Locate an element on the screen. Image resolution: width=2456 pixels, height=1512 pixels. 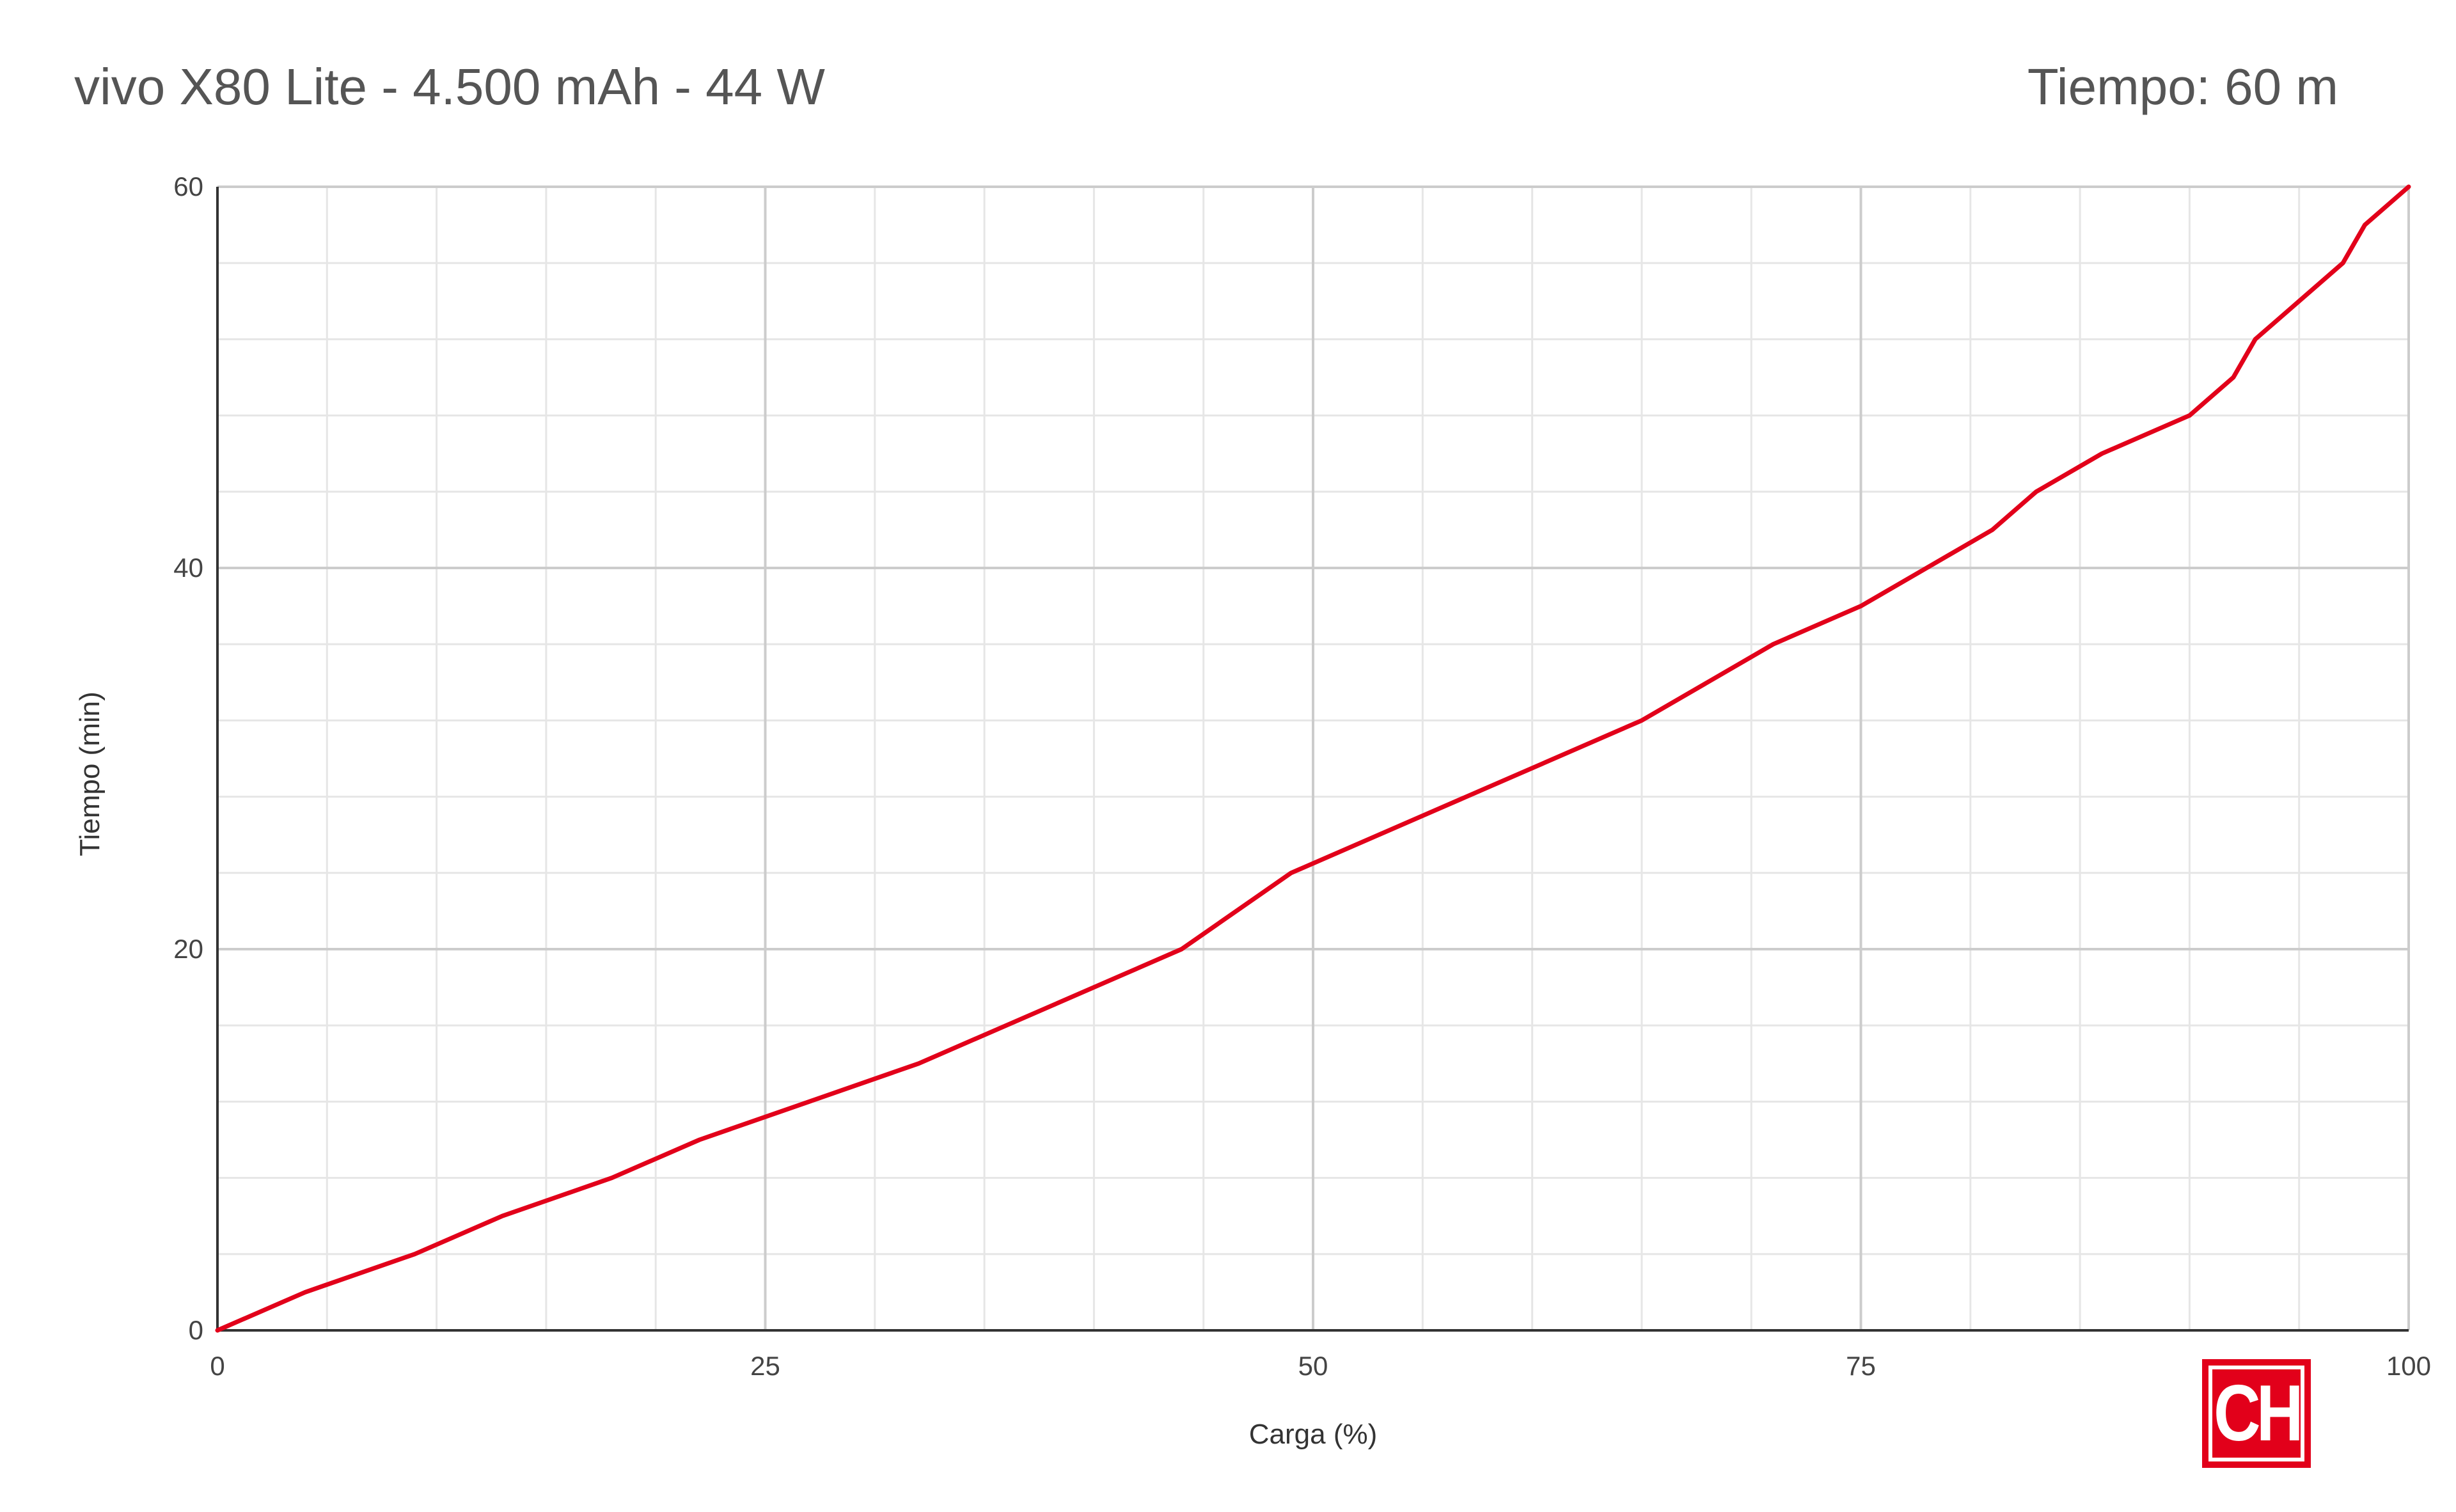
x-tick-label: 50 is located at coordinates (1313, 1366).